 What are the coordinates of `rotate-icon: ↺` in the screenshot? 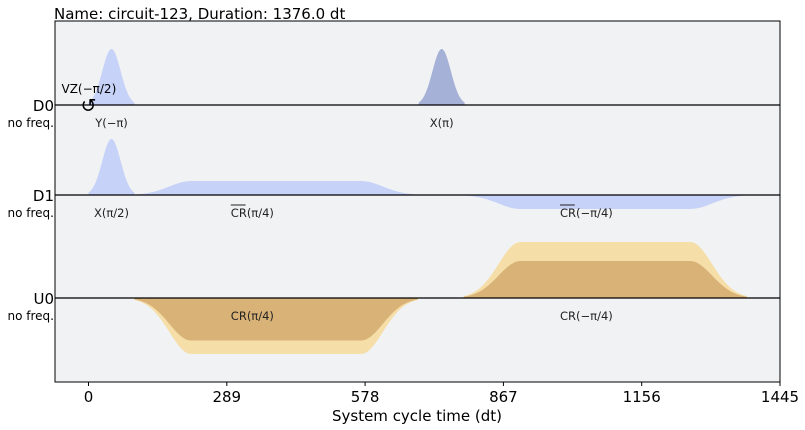 It's located at (89, 106).